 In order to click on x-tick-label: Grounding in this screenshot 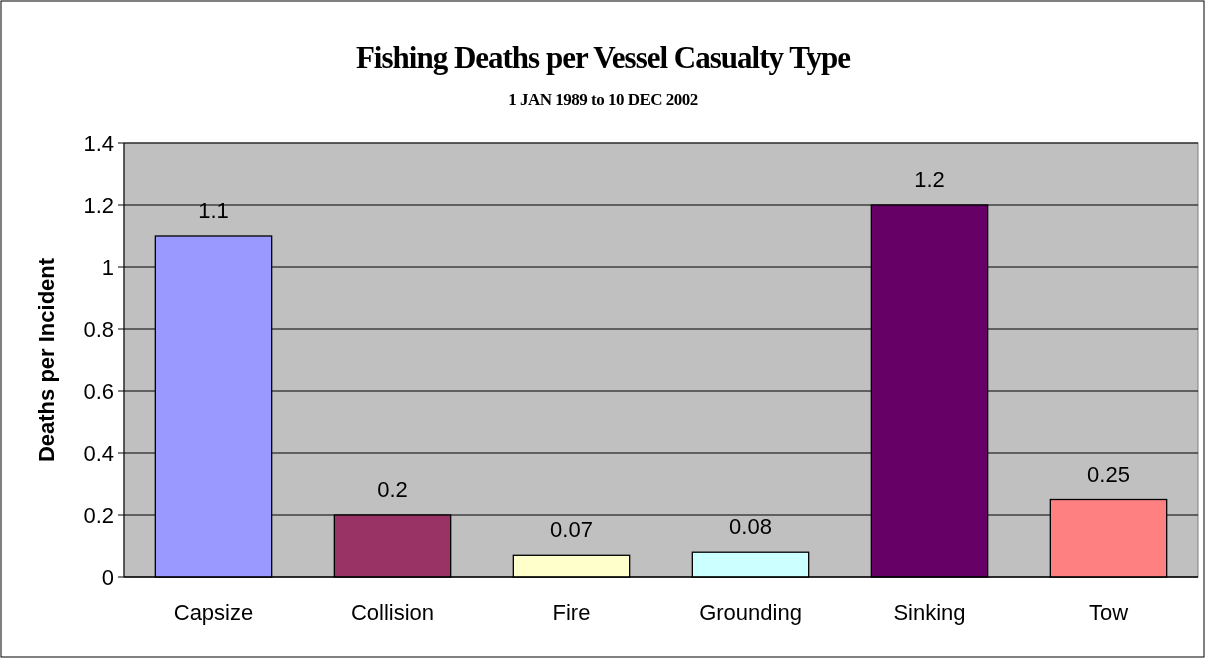, I will do `click(750, 612)`.